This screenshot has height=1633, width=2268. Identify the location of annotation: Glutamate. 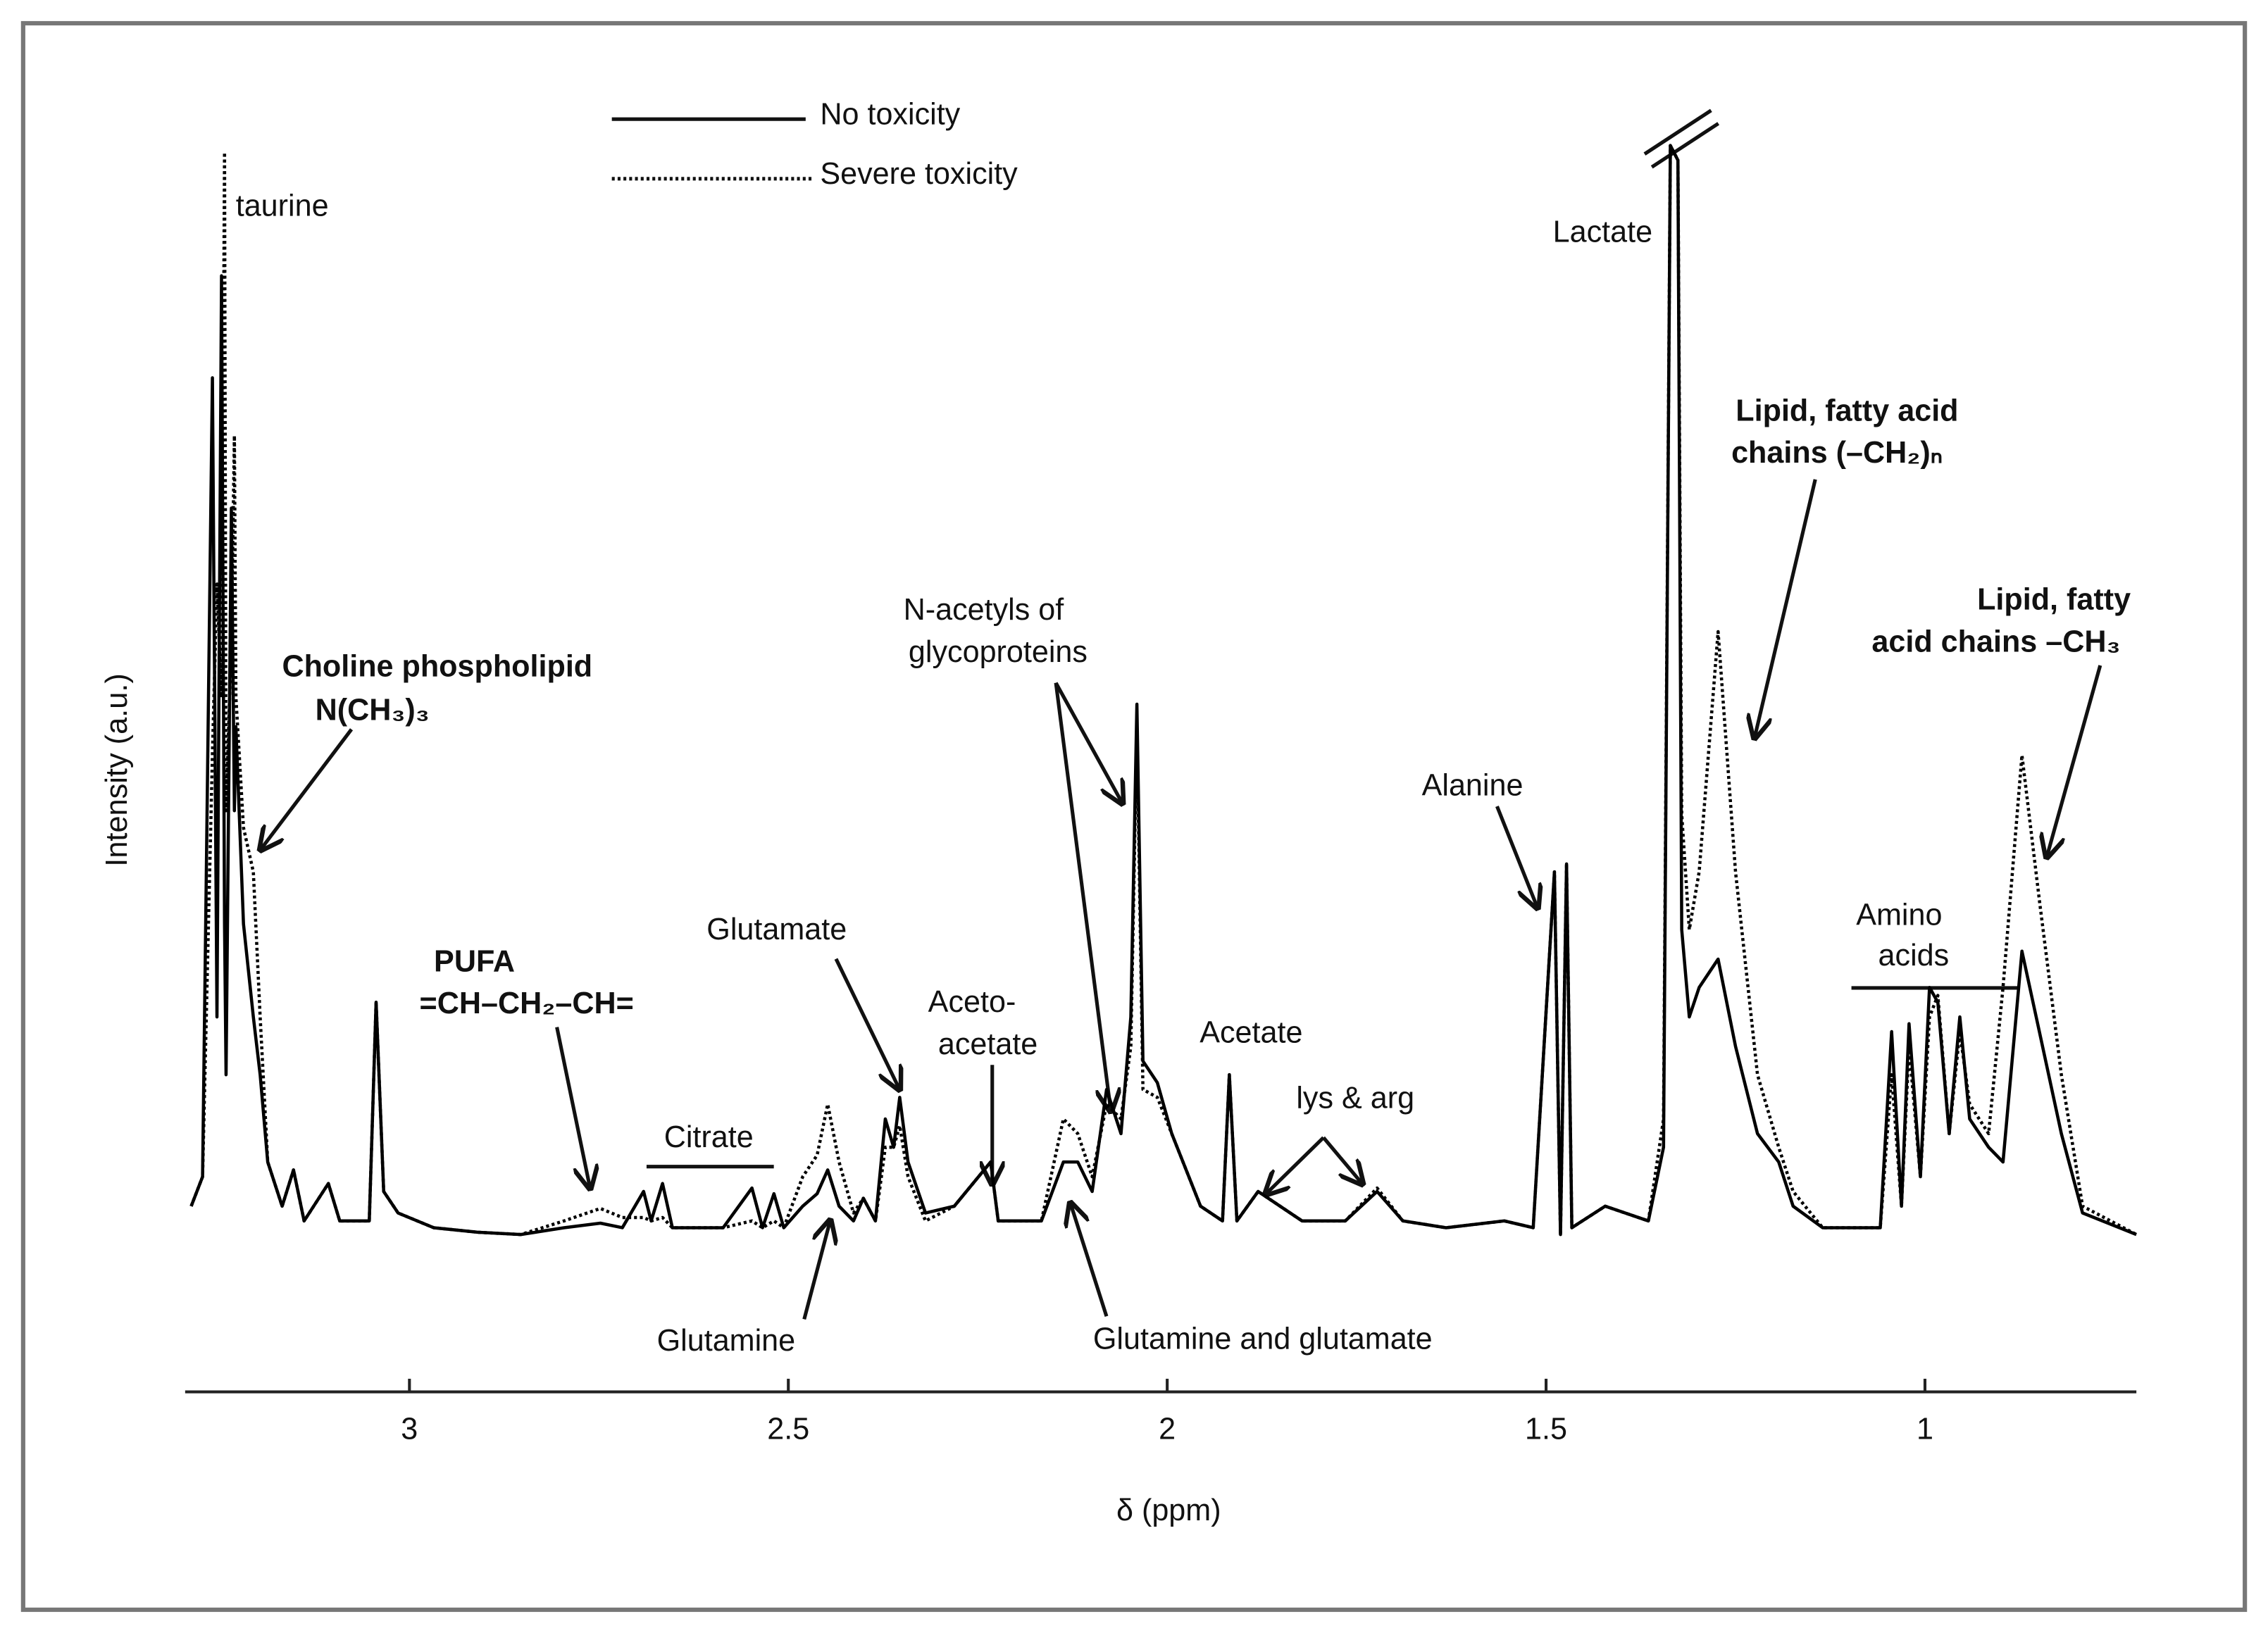
(777, 929).